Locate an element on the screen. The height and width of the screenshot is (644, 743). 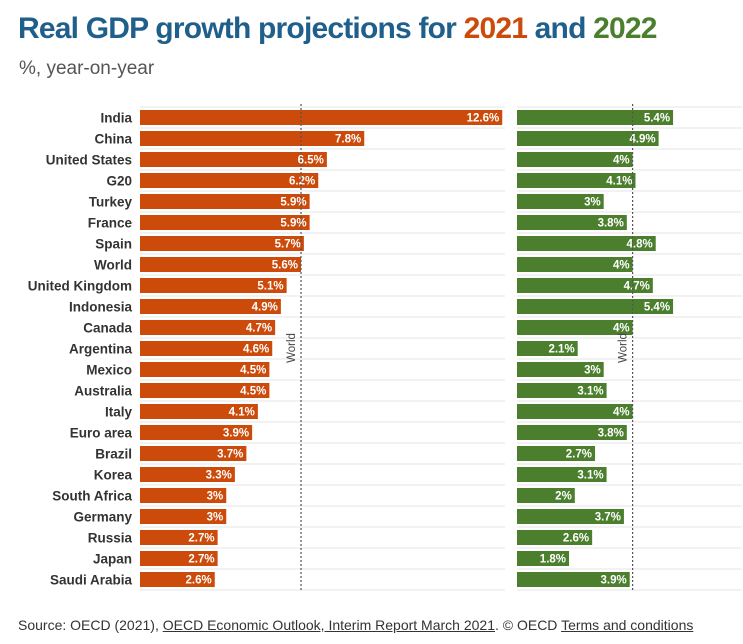
value-label-2021: 4.9% is located at coordinates (265, 308).